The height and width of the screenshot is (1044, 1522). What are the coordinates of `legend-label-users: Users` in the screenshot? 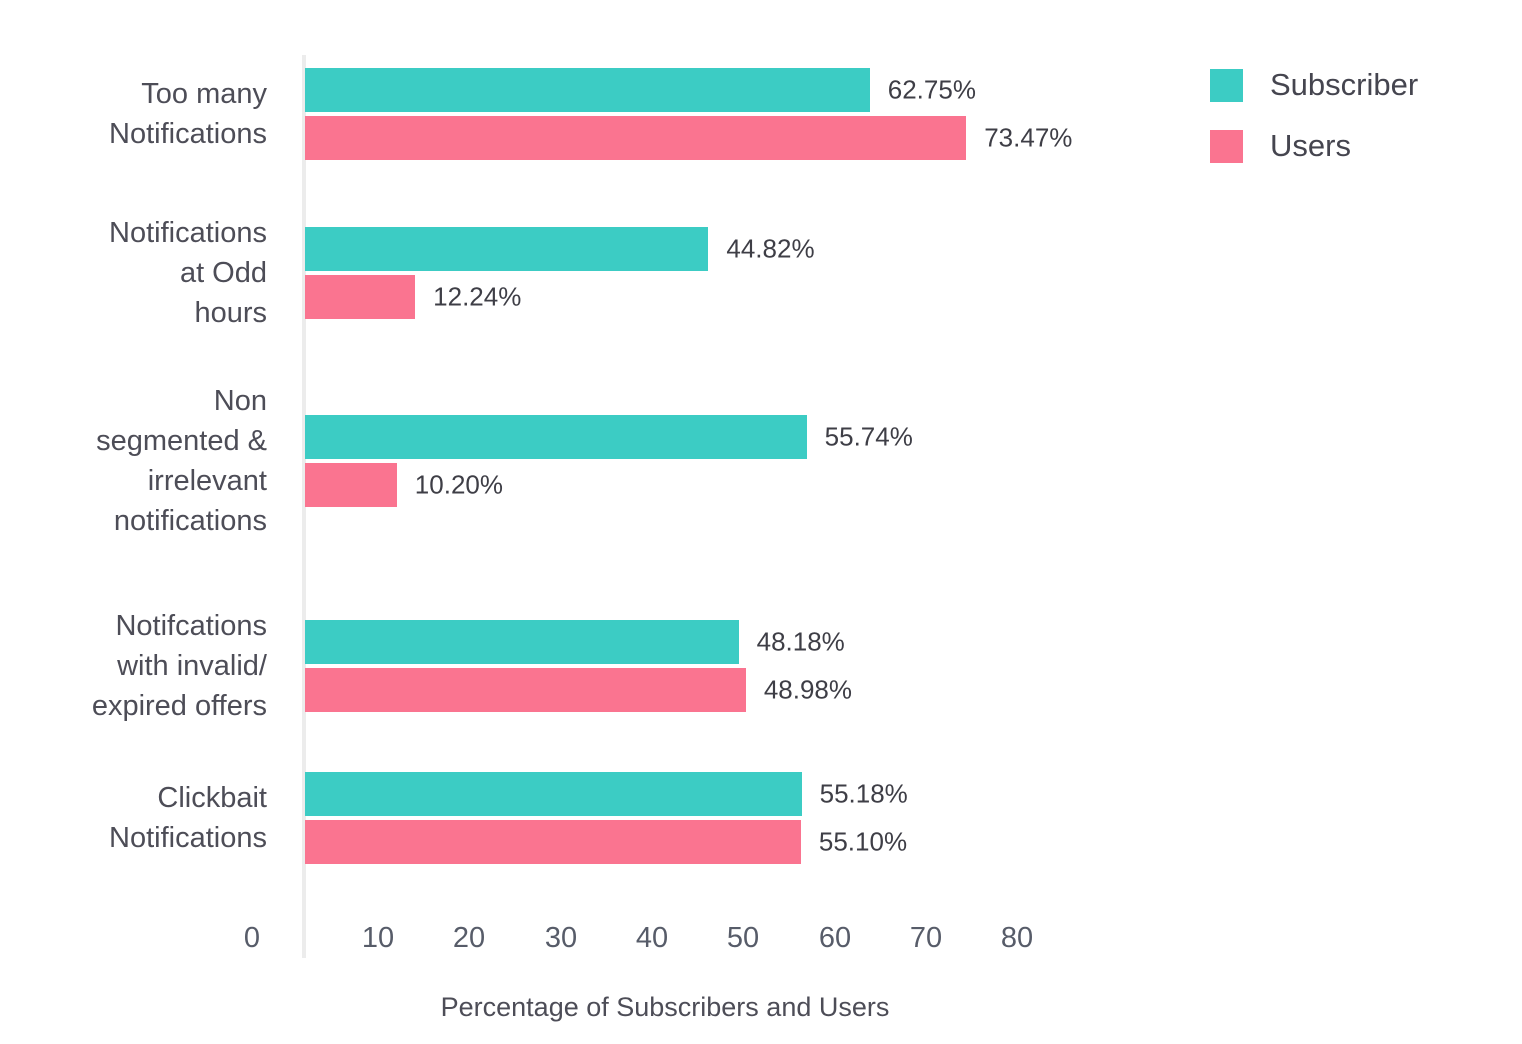 It's located at (1310, 145).